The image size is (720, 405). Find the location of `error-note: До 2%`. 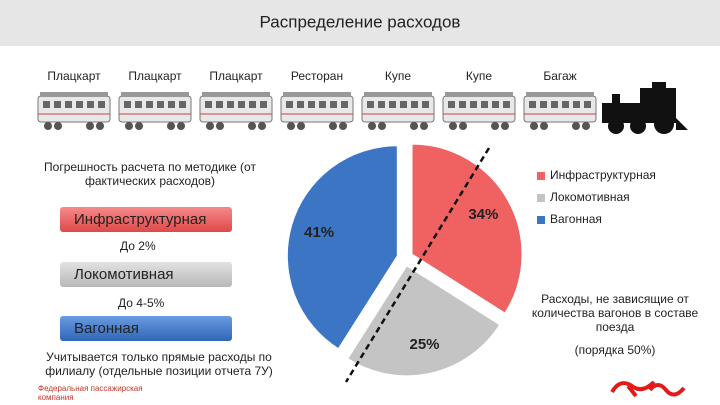

error-note: До 2% is located at coordinates (138, 246).